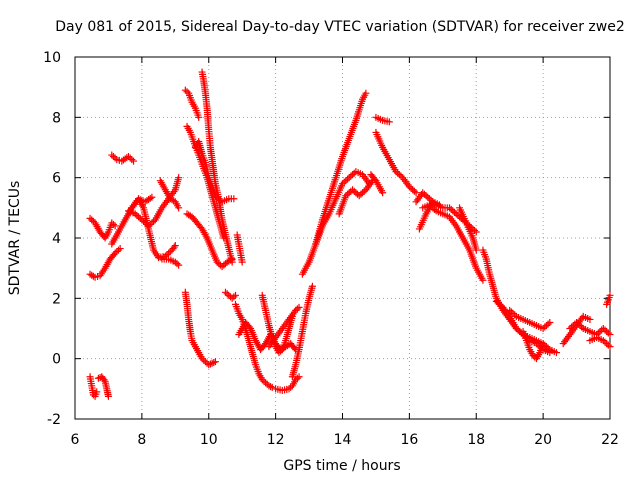 The width and height of the screenshot is (640, 480). Describe the element at coordinates (530, 319) in the screenshot. I see `series-arc37` at that location.